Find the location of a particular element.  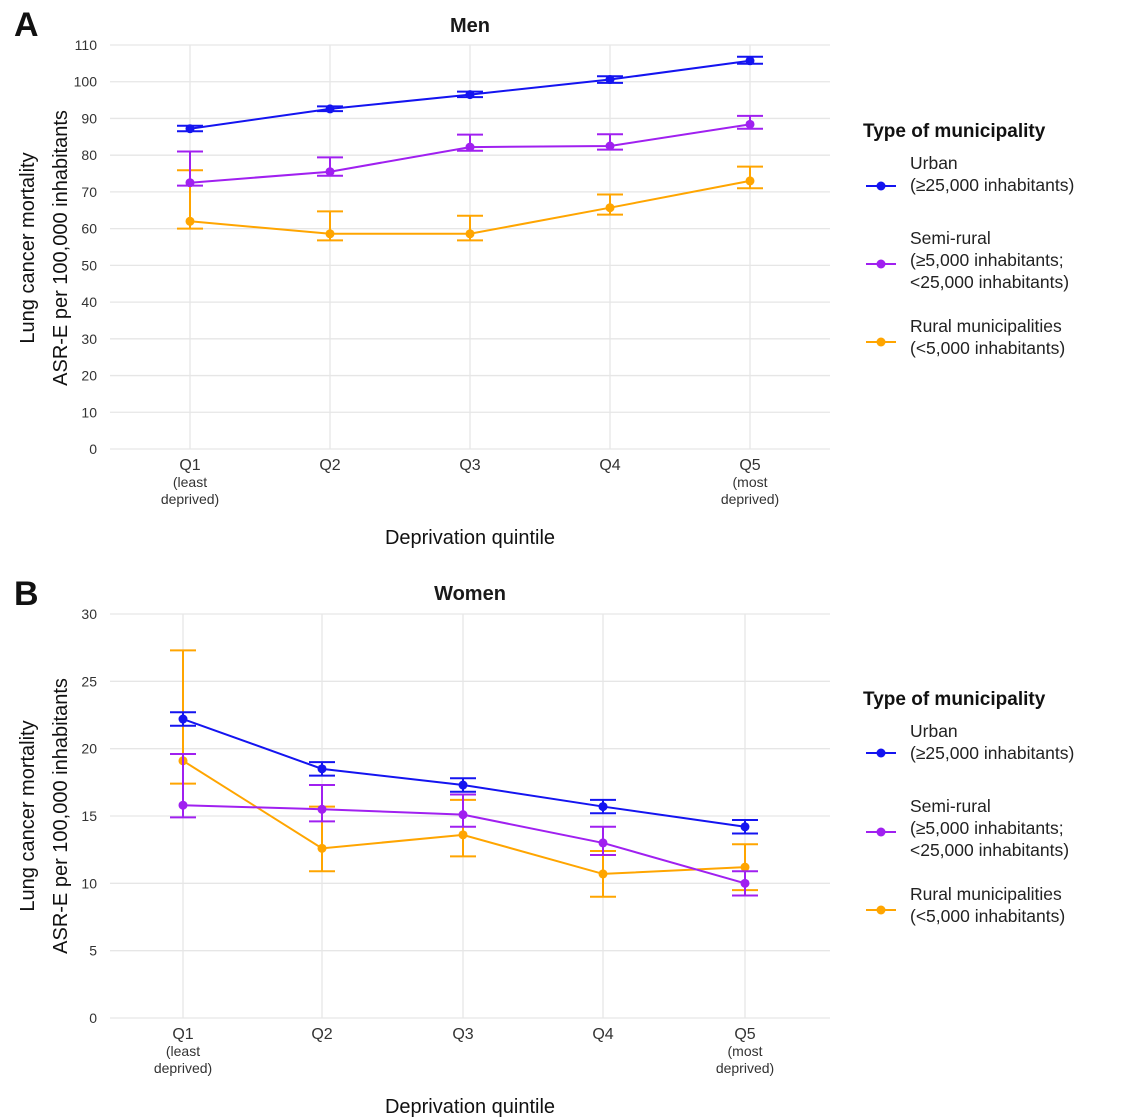

x-tick-line: (most is located at coordinates (750, 482).